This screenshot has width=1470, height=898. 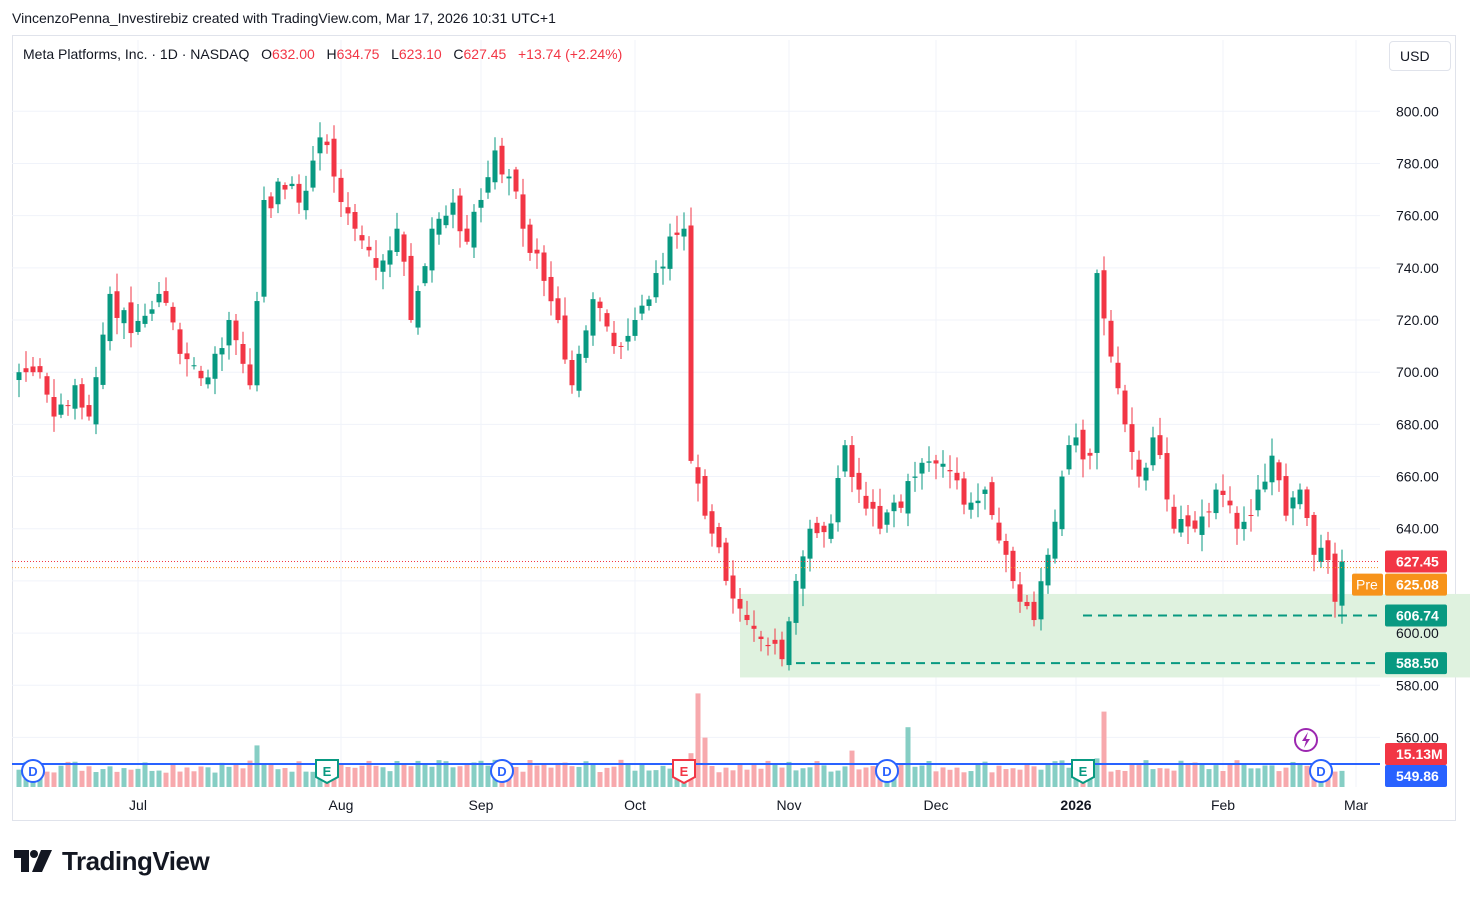 I want to click on currency-selector: USD, so click(x=1420, y=56).